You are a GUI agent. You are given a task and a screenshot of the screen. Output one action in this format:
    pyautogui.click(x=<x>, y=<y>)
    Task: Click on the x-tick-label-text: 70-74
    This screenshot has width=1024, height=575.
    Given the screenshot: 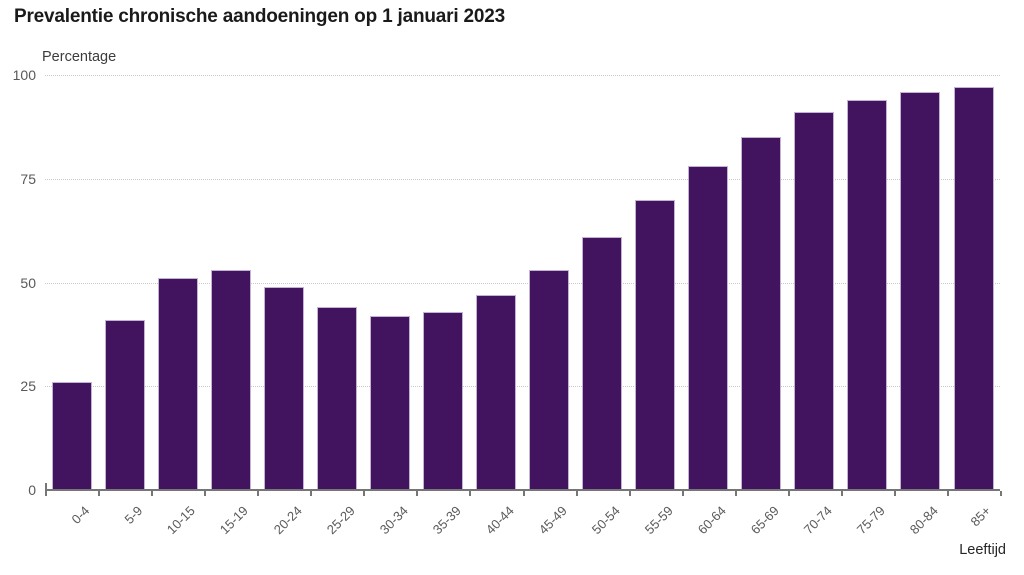 What is the action you would take?
    pyautogui.click(x=817, y=520)
    